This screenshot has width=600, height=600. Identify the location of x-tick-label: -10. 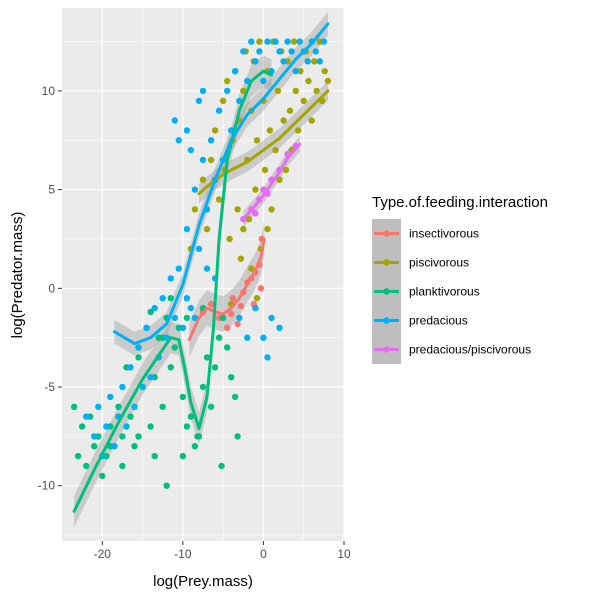
(183, 554).